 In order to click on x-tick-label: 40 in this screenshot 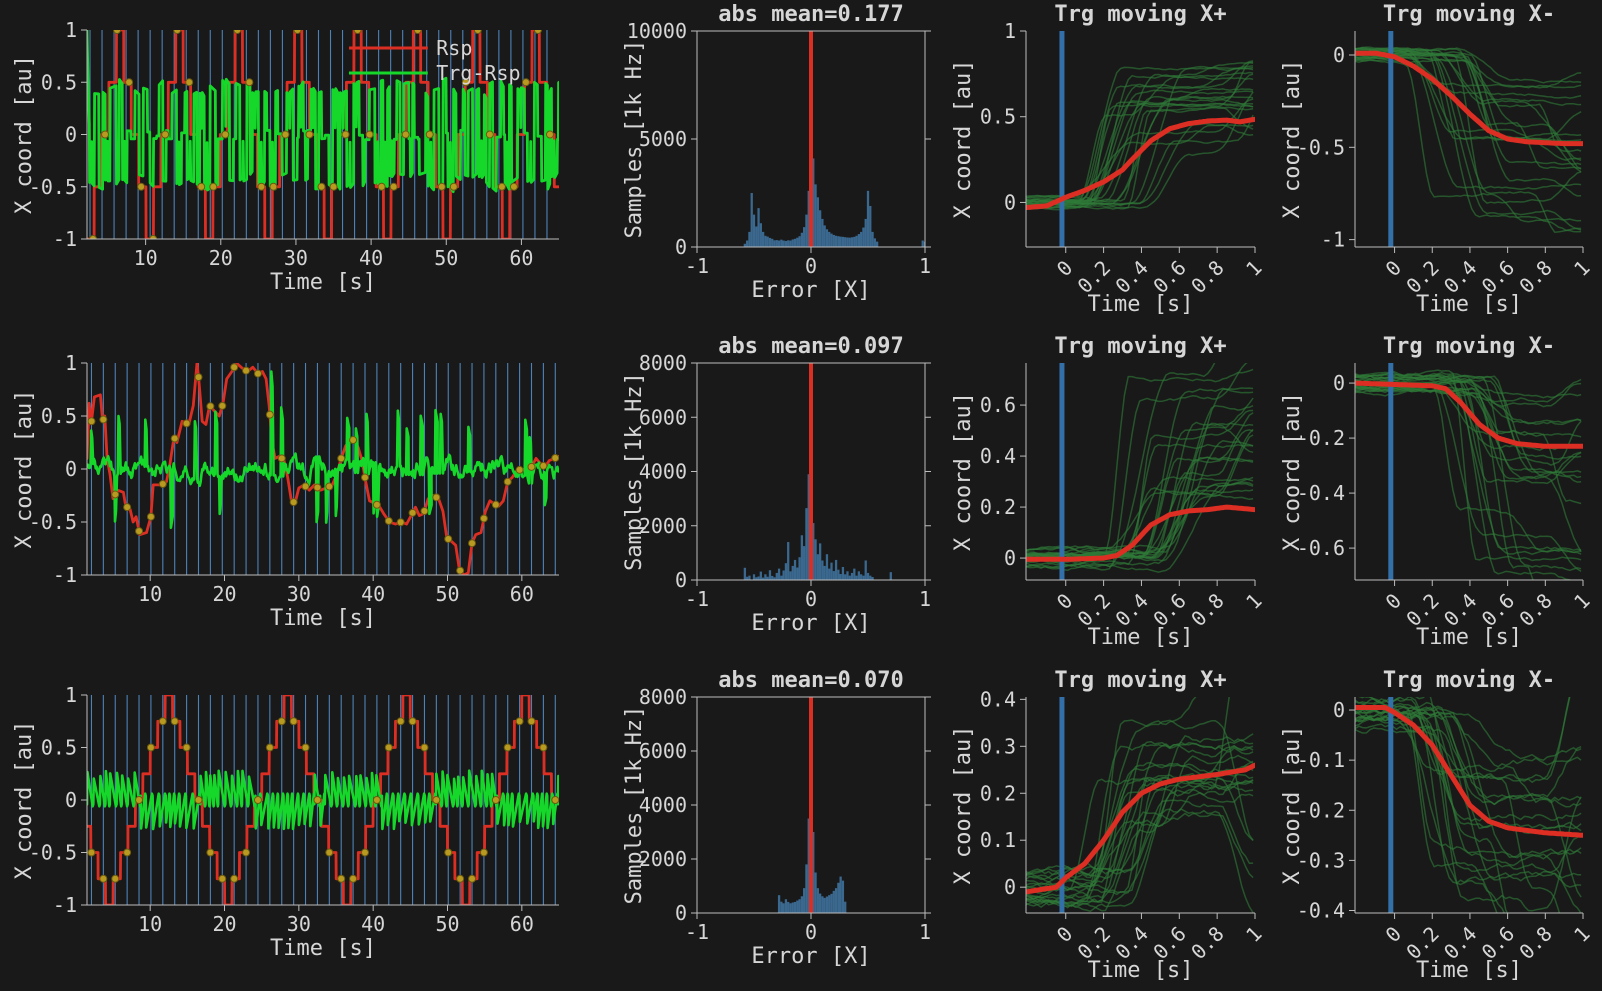, I will do `click(373, 924)`.